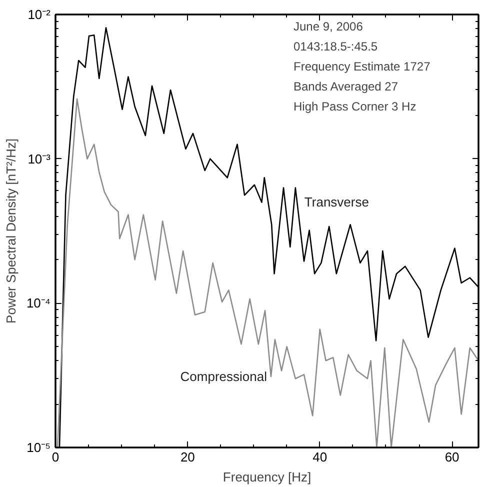  I want to click on x-tick-label: 60, so click(452, 457).